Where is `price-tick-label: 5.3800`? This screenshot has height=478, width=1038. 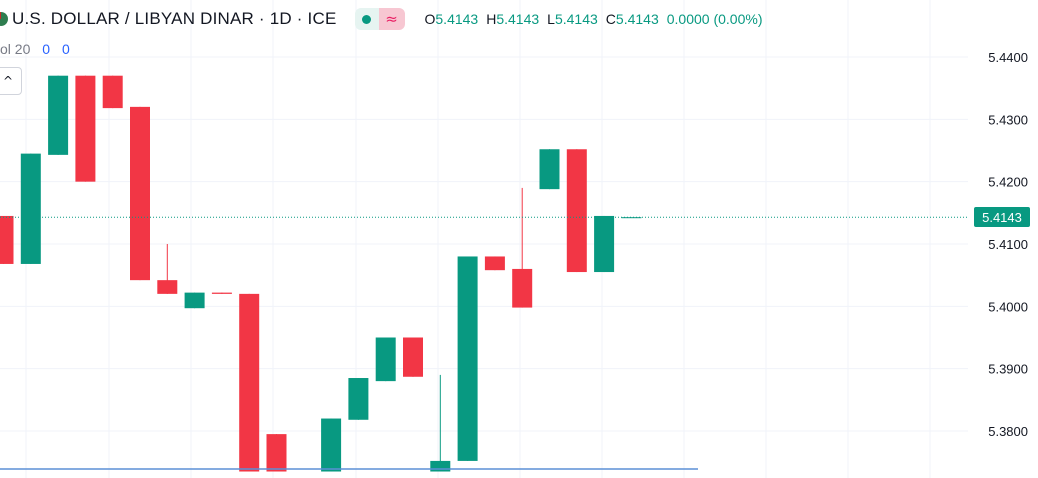
price-tick-label: 5.3800 is located at coordinates (1008, 431).